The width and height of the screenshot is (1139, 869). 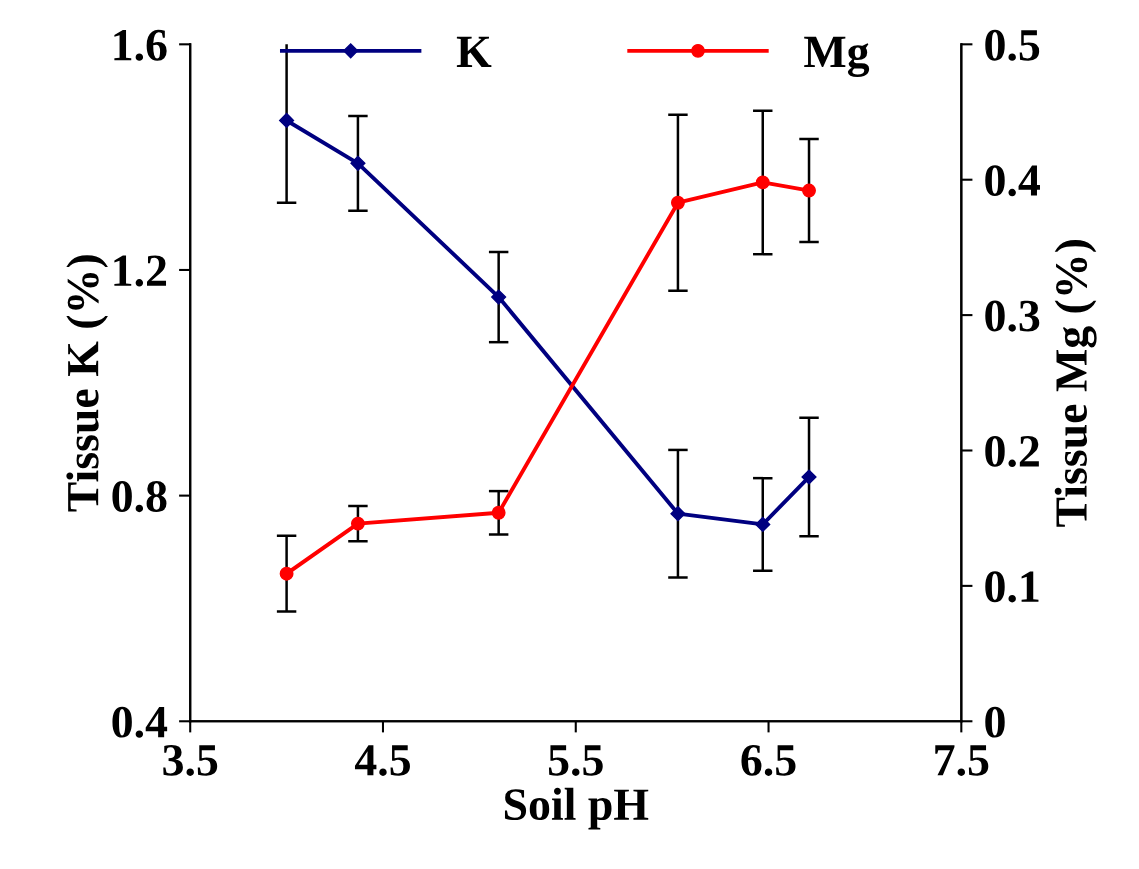 What do you see at coordinates (140, 722) in the screenshot?
I see `y-tick-label: 0.4` at bounding box center [140, 722].